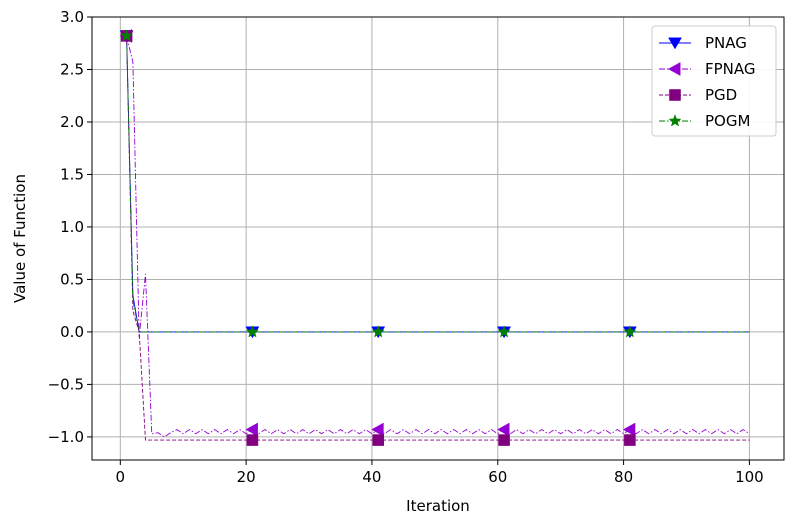  Describe the element at coordinates (20, 238) in the screenshot. I see `y-axis-label: Value of Function` at that location.